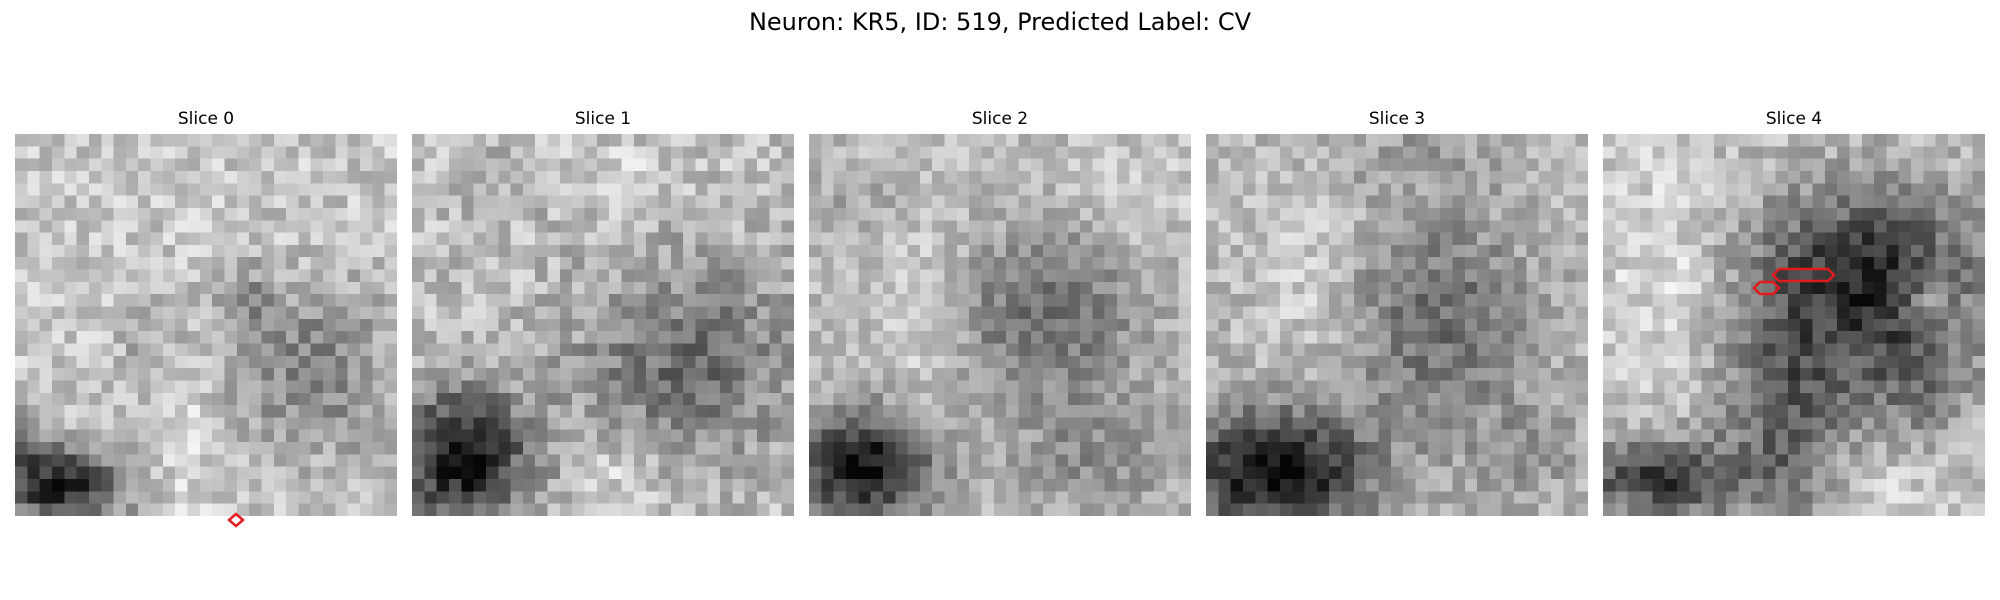 This screenshot has height=600, width=2000. Describe the element at coordinates (206, 325) in the screenshot. I see `slice-0-image` at that location.